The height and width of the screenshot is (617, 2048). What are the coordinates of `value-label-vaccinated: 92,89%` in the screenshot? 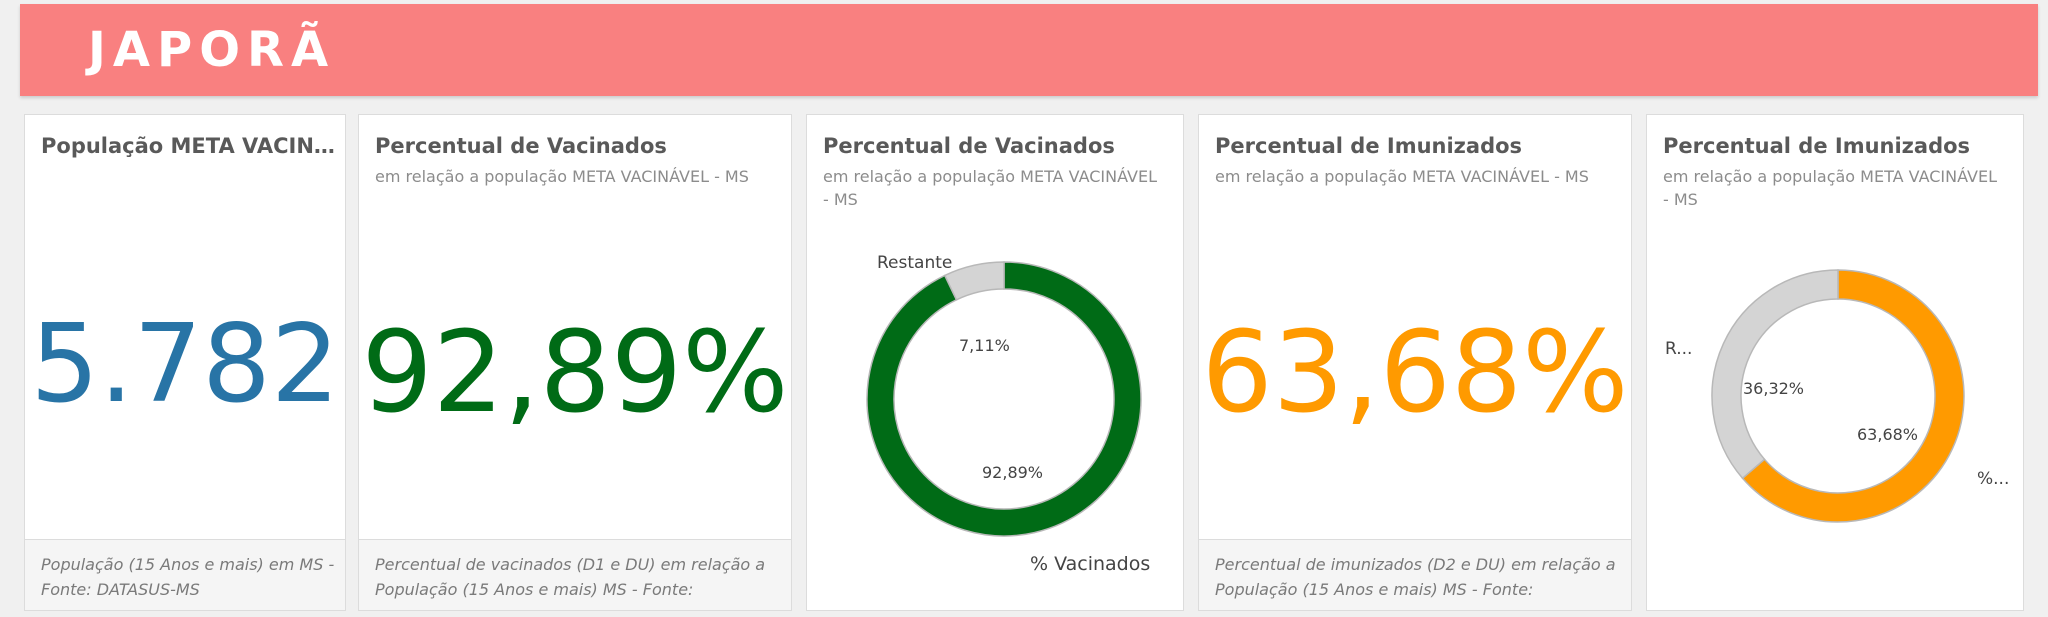 It's located at (1013, 472).